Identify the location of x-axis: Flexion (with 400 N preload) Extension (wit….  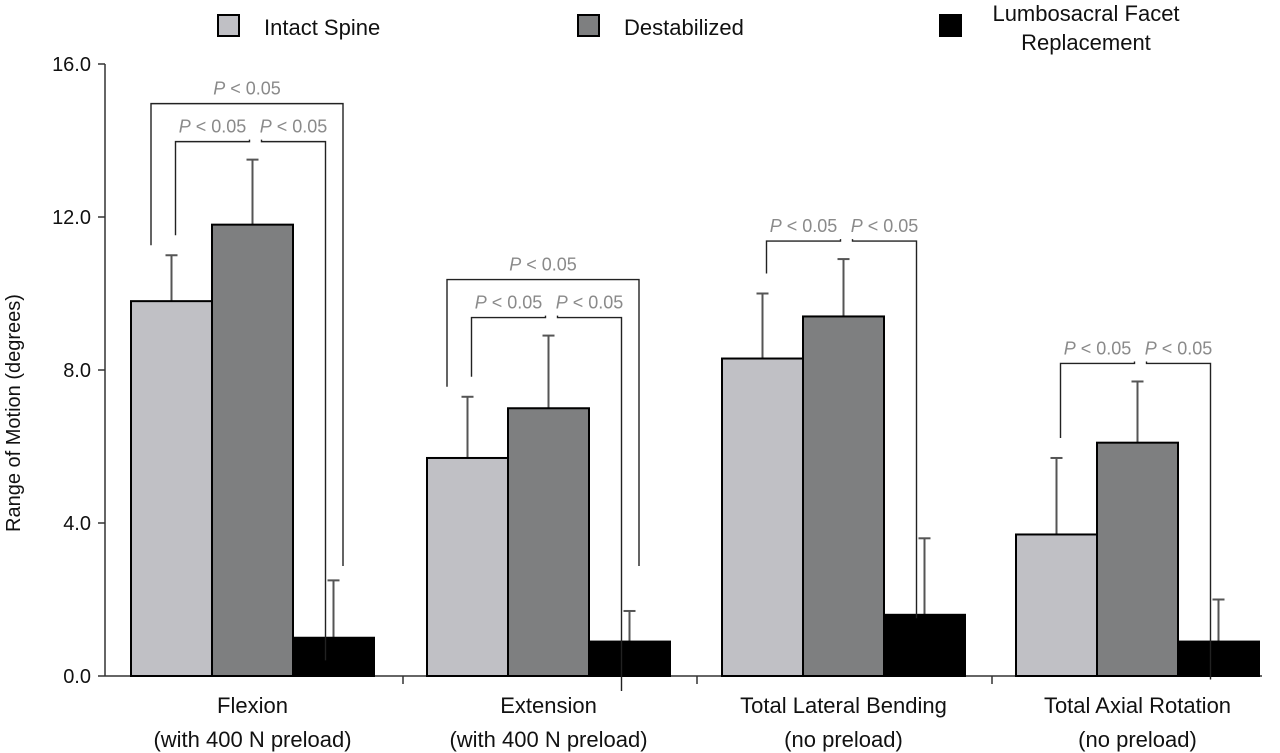
(683, 713).